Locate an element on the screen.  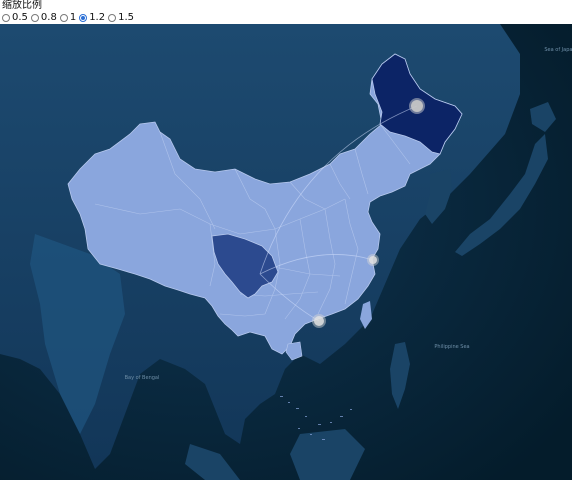
zoom-control-panel: 缩放比例 0.5 0.8 1 1.2 1.5 is located at coordinates (286, 12).